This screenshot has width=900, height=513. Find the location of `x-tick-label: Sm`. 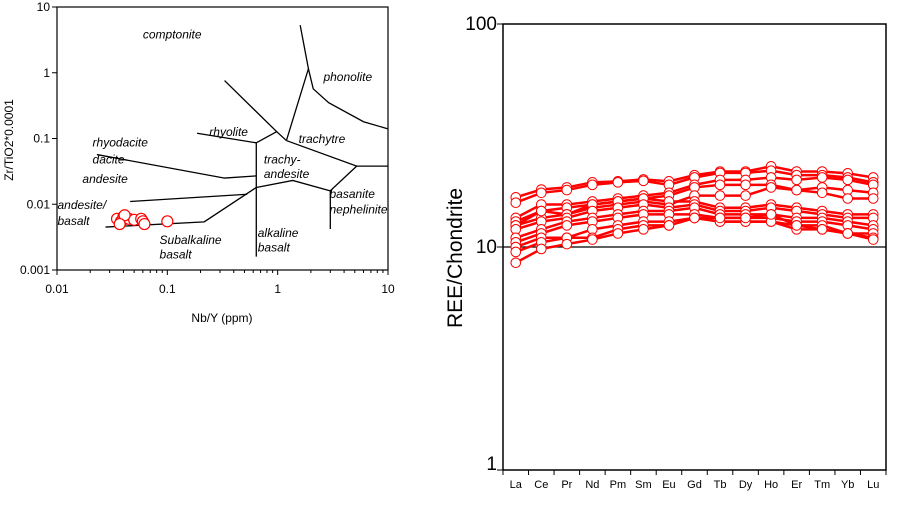

x-tick-label: Sm is located at coordinates (643, 485).